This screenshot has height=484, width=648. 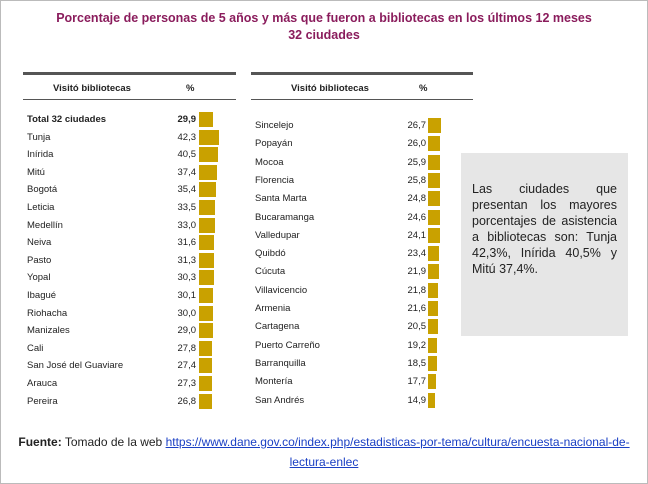 I want to click on city-name: Armenia, so click(x=273, y=308).